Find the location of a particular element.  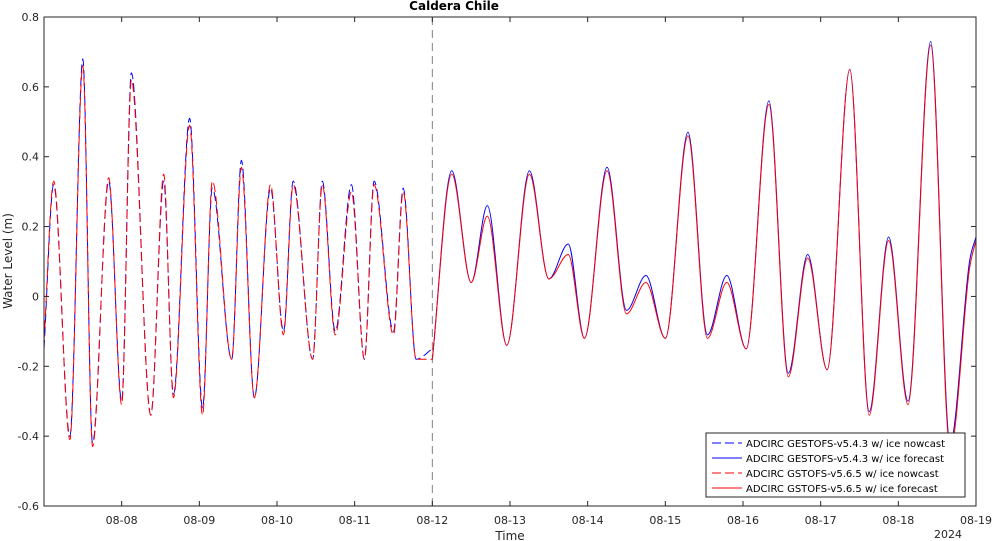

y-tick-label: -0.6 is located at coordinates (28, 506).